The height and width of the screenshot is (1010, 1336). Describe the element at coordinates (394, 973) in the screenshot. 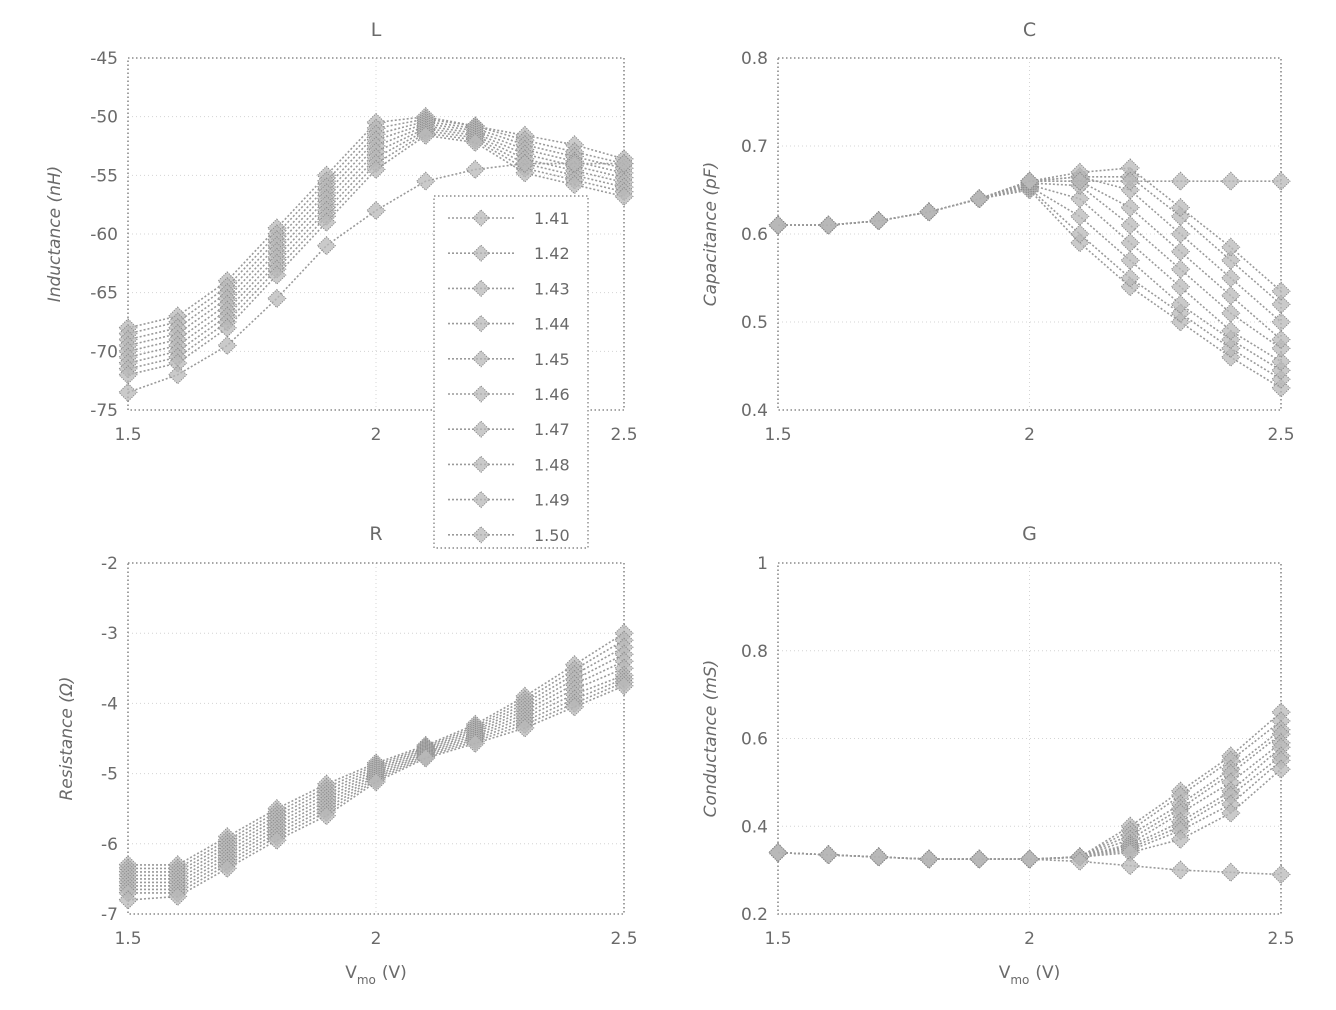

I see `x-axis-label-unit: (V)` at that location.